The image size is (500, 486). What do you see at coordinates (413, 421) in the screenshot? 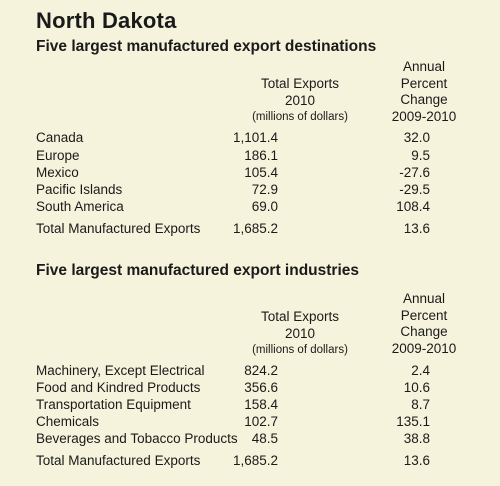
I see `row-change: 135.1` at bounding box center [413, 421].